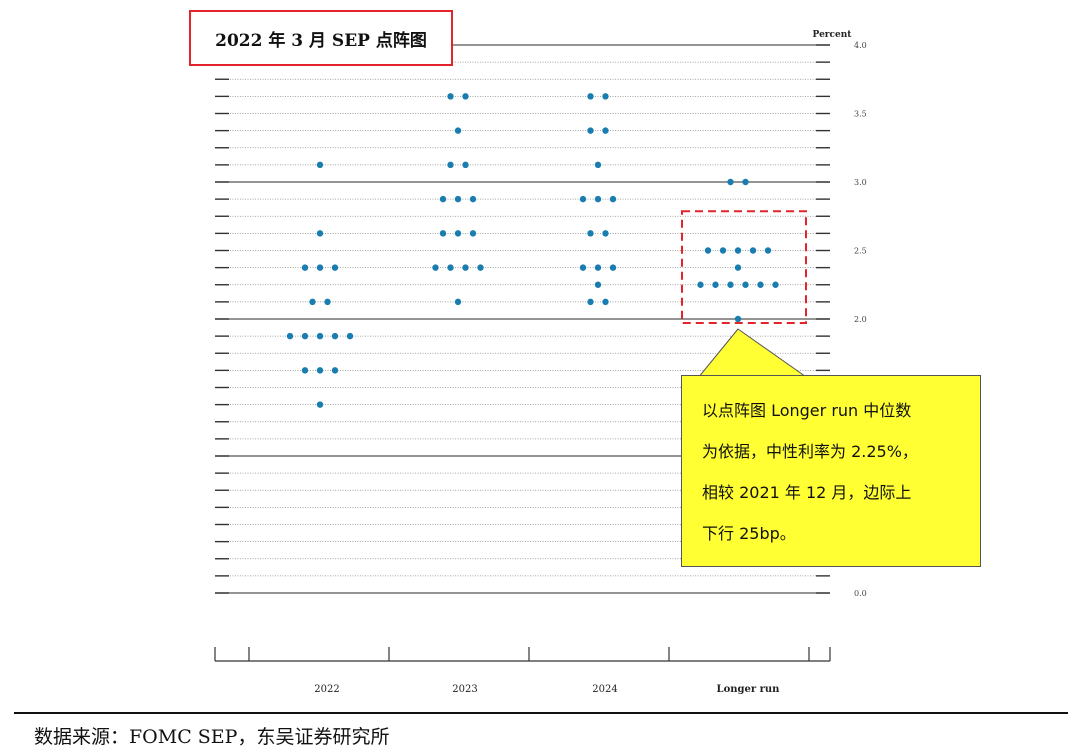 The height and width of the screenshot is (753, 1080). What do you see at coordinates (807, 410) in the screenshot?
I see `callout-line-1: 以点阵图 Longer run 中位数` at bounding box center [807, 410].